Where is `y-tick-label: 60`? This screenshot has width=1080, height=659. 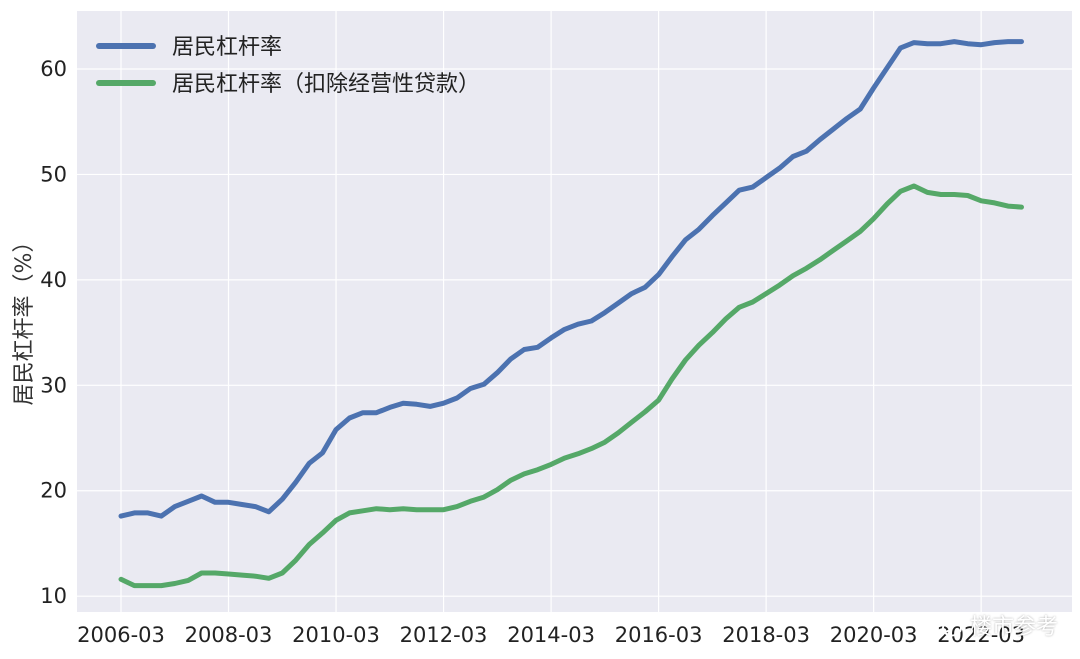
y-tick-label: 60 is located at coordinates (53, 69).